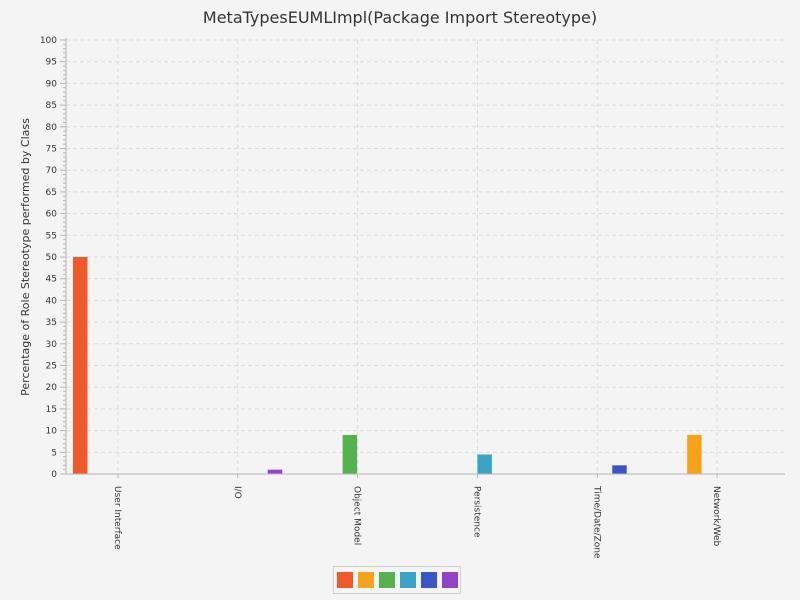  Describe the element at coordinates (51, 106) in the screenshot. I see `y-tick-label: 85` at that location.